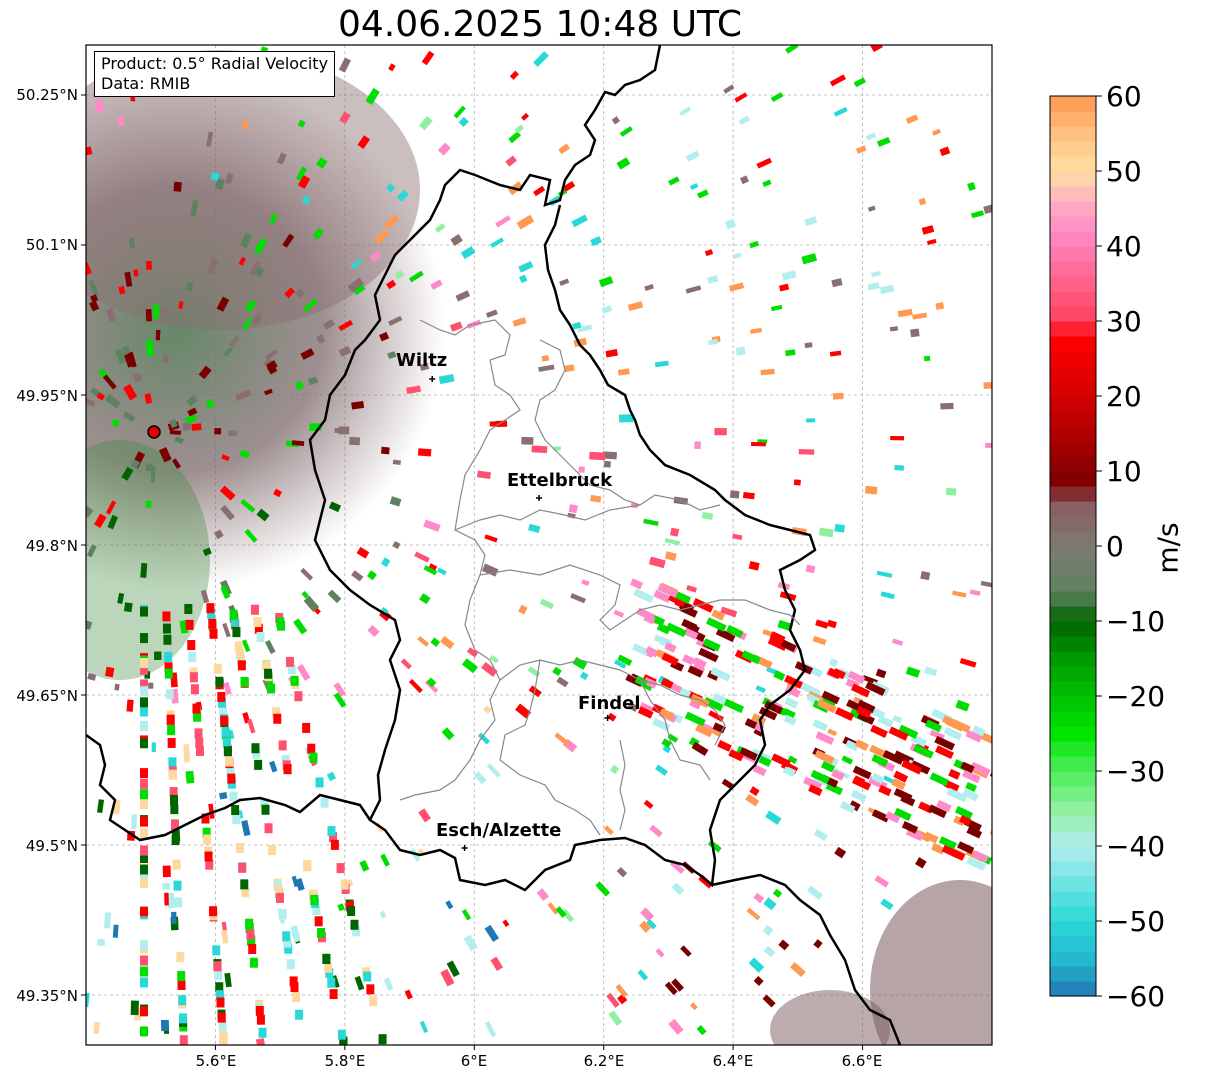 Image resolution: width=1207 pixels, height=1081 pixels. What do you see at coordinates (1136, 621) in the screenshot?
I see `colorbar-tick-minus10: −10` at bounding box center [1136, 621].